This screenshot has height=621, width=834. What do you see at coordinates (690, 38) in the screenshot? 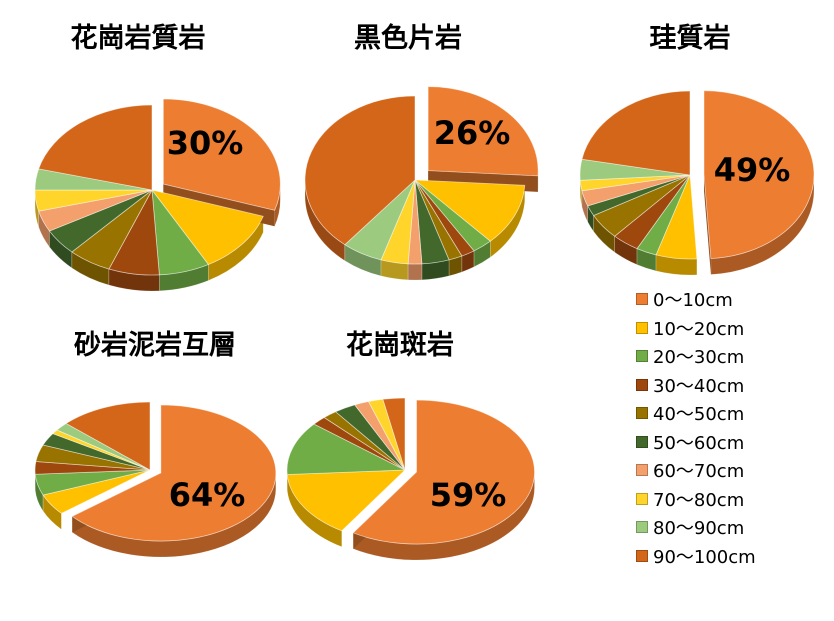
I see `pie3-title: 珪質岩` at bounding box center [690, 38].